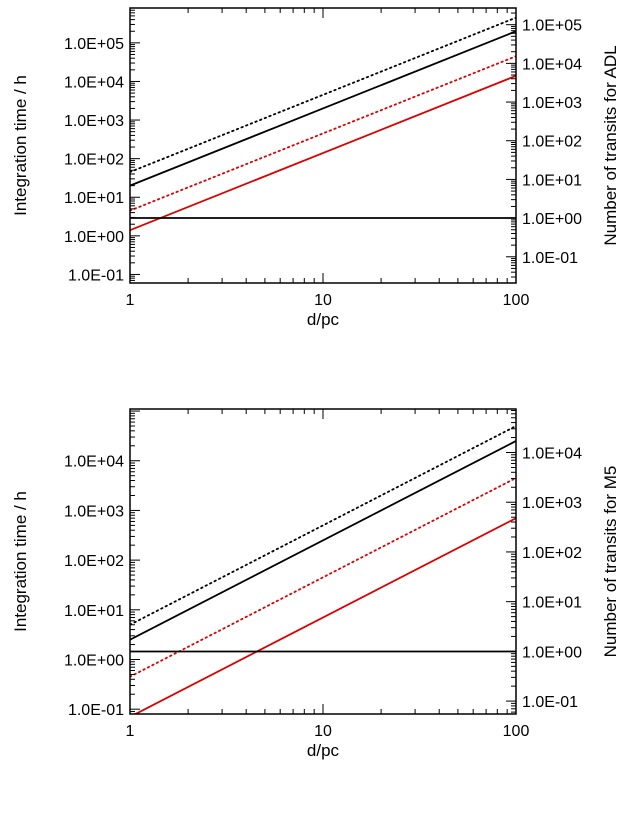 This screenshot has width=635, height=838. Describe the element at coordinates (610, 145) in the screenshot. I see `y-right-axis-label: Number of transits for ADL` at that location.